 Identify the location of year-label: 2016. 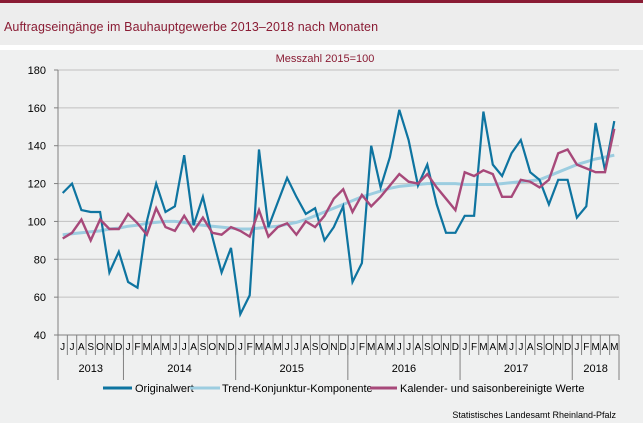
(404, 369).